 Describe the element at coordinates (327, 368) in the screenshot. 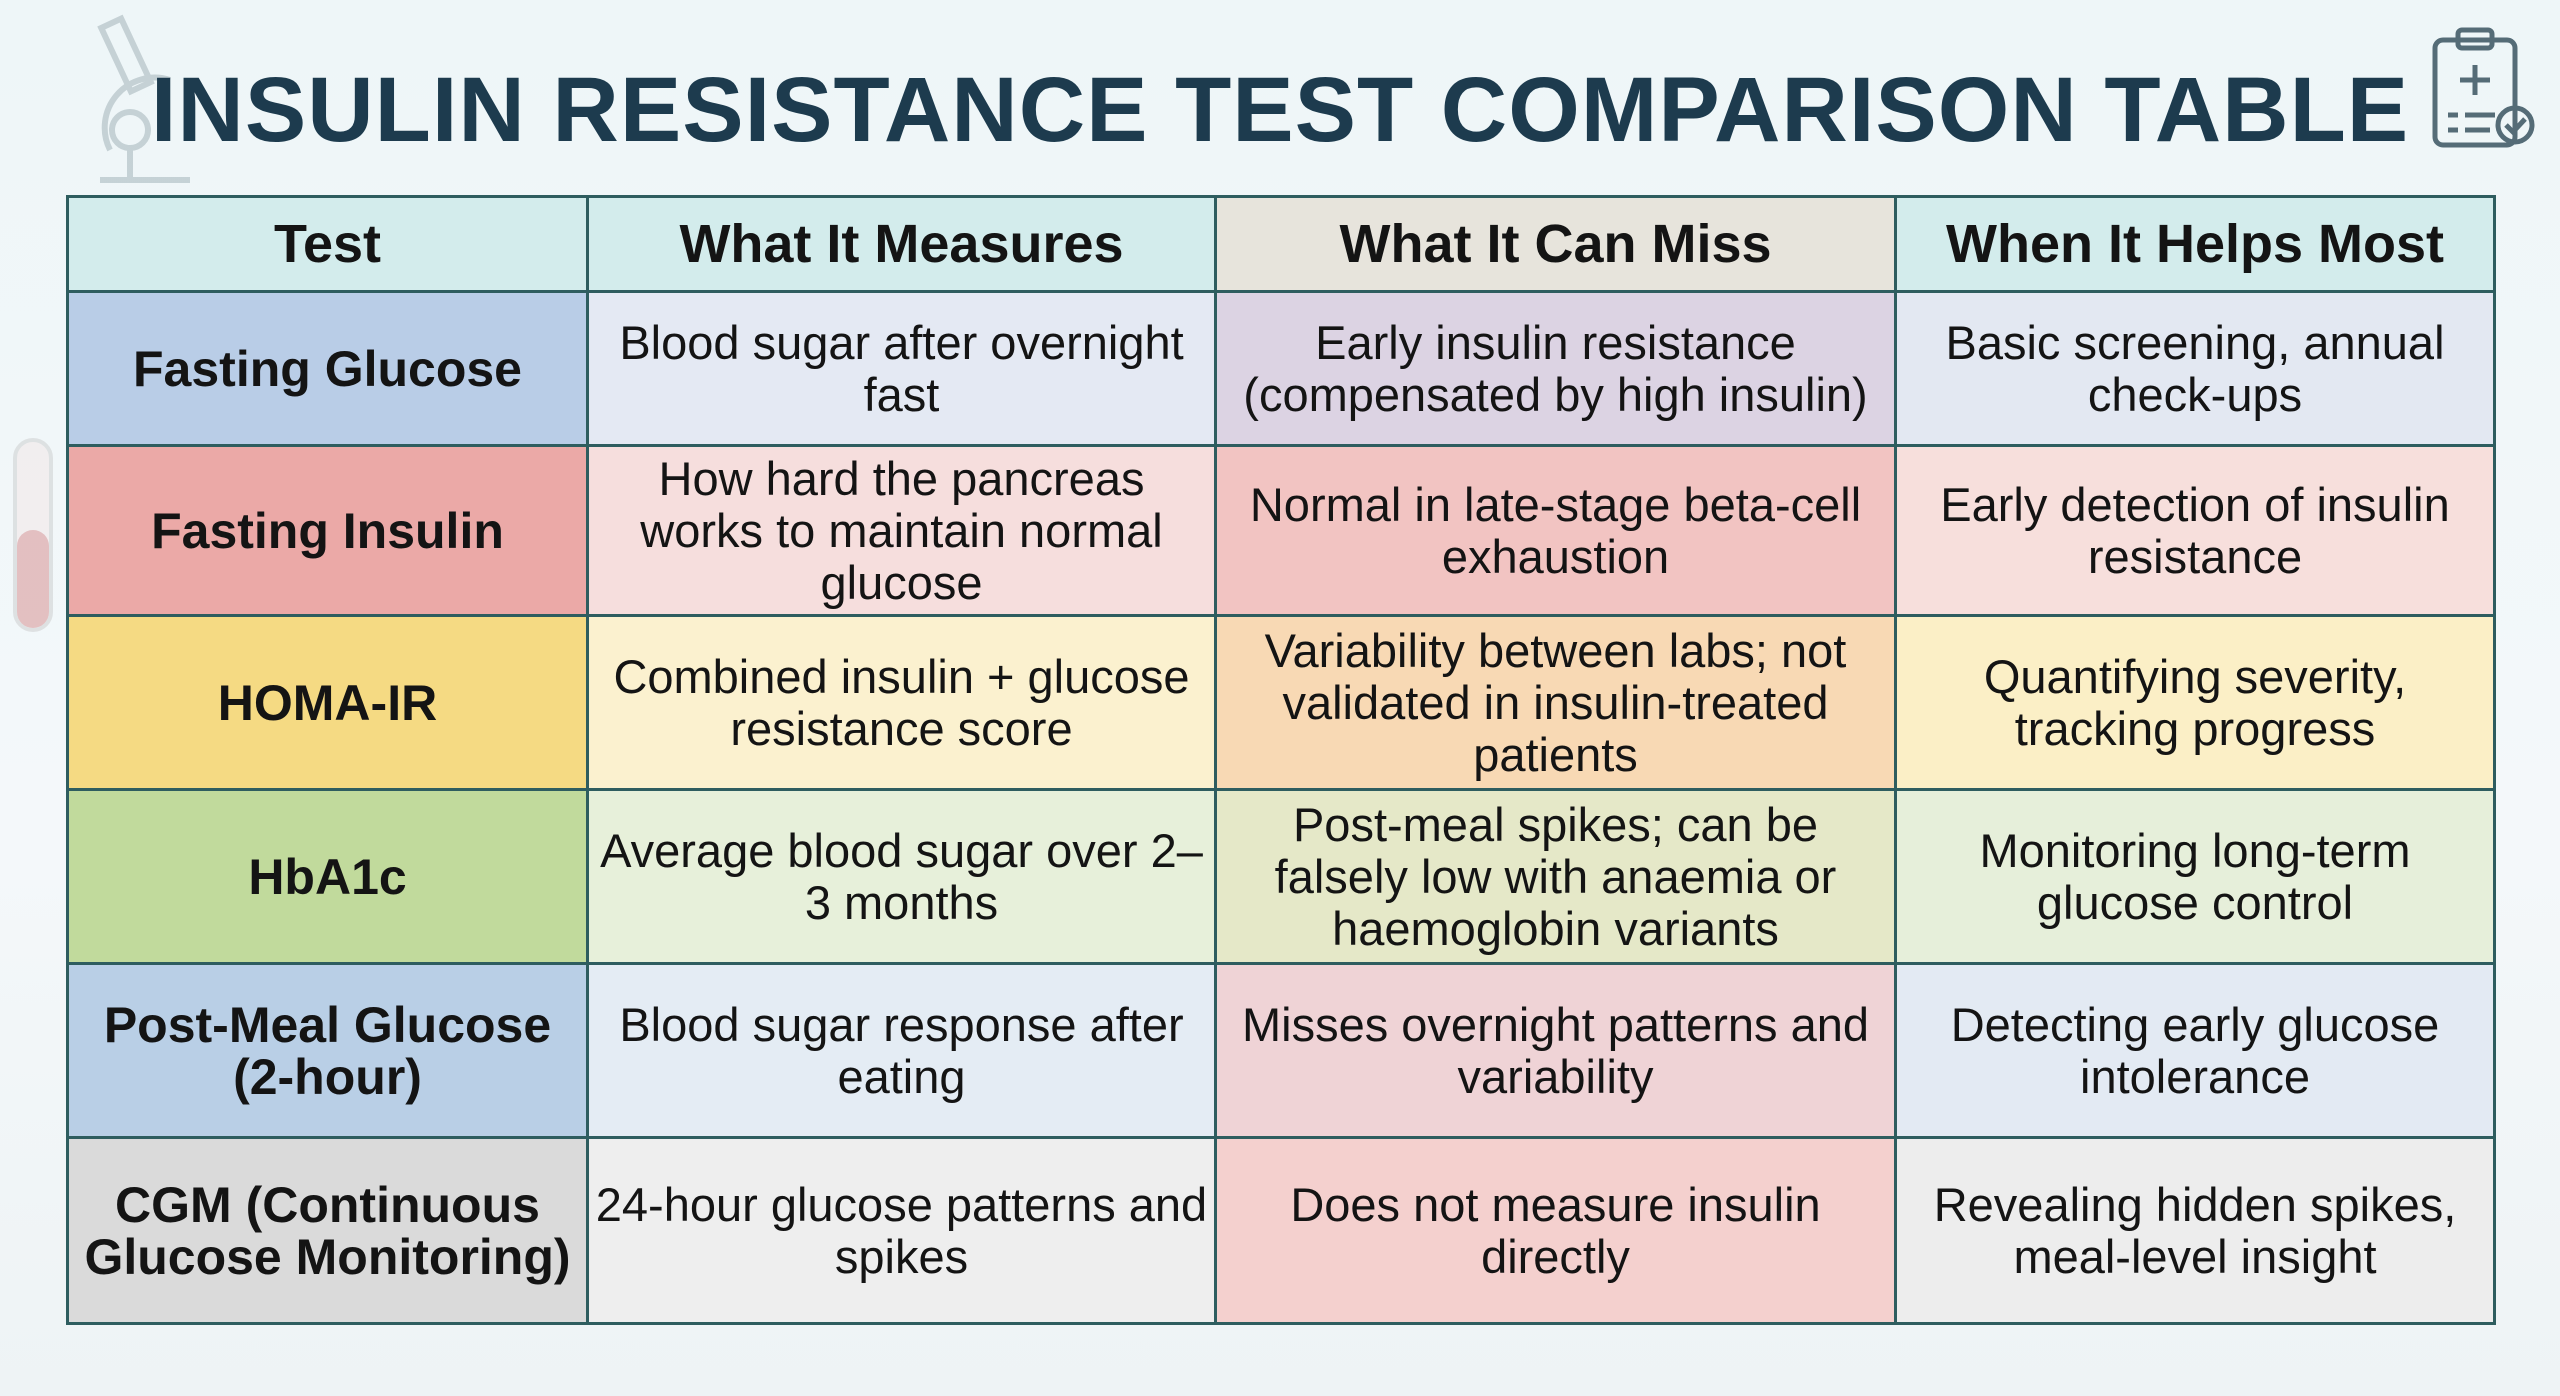

I see `cell-test: Fasting Glucose` at that location.